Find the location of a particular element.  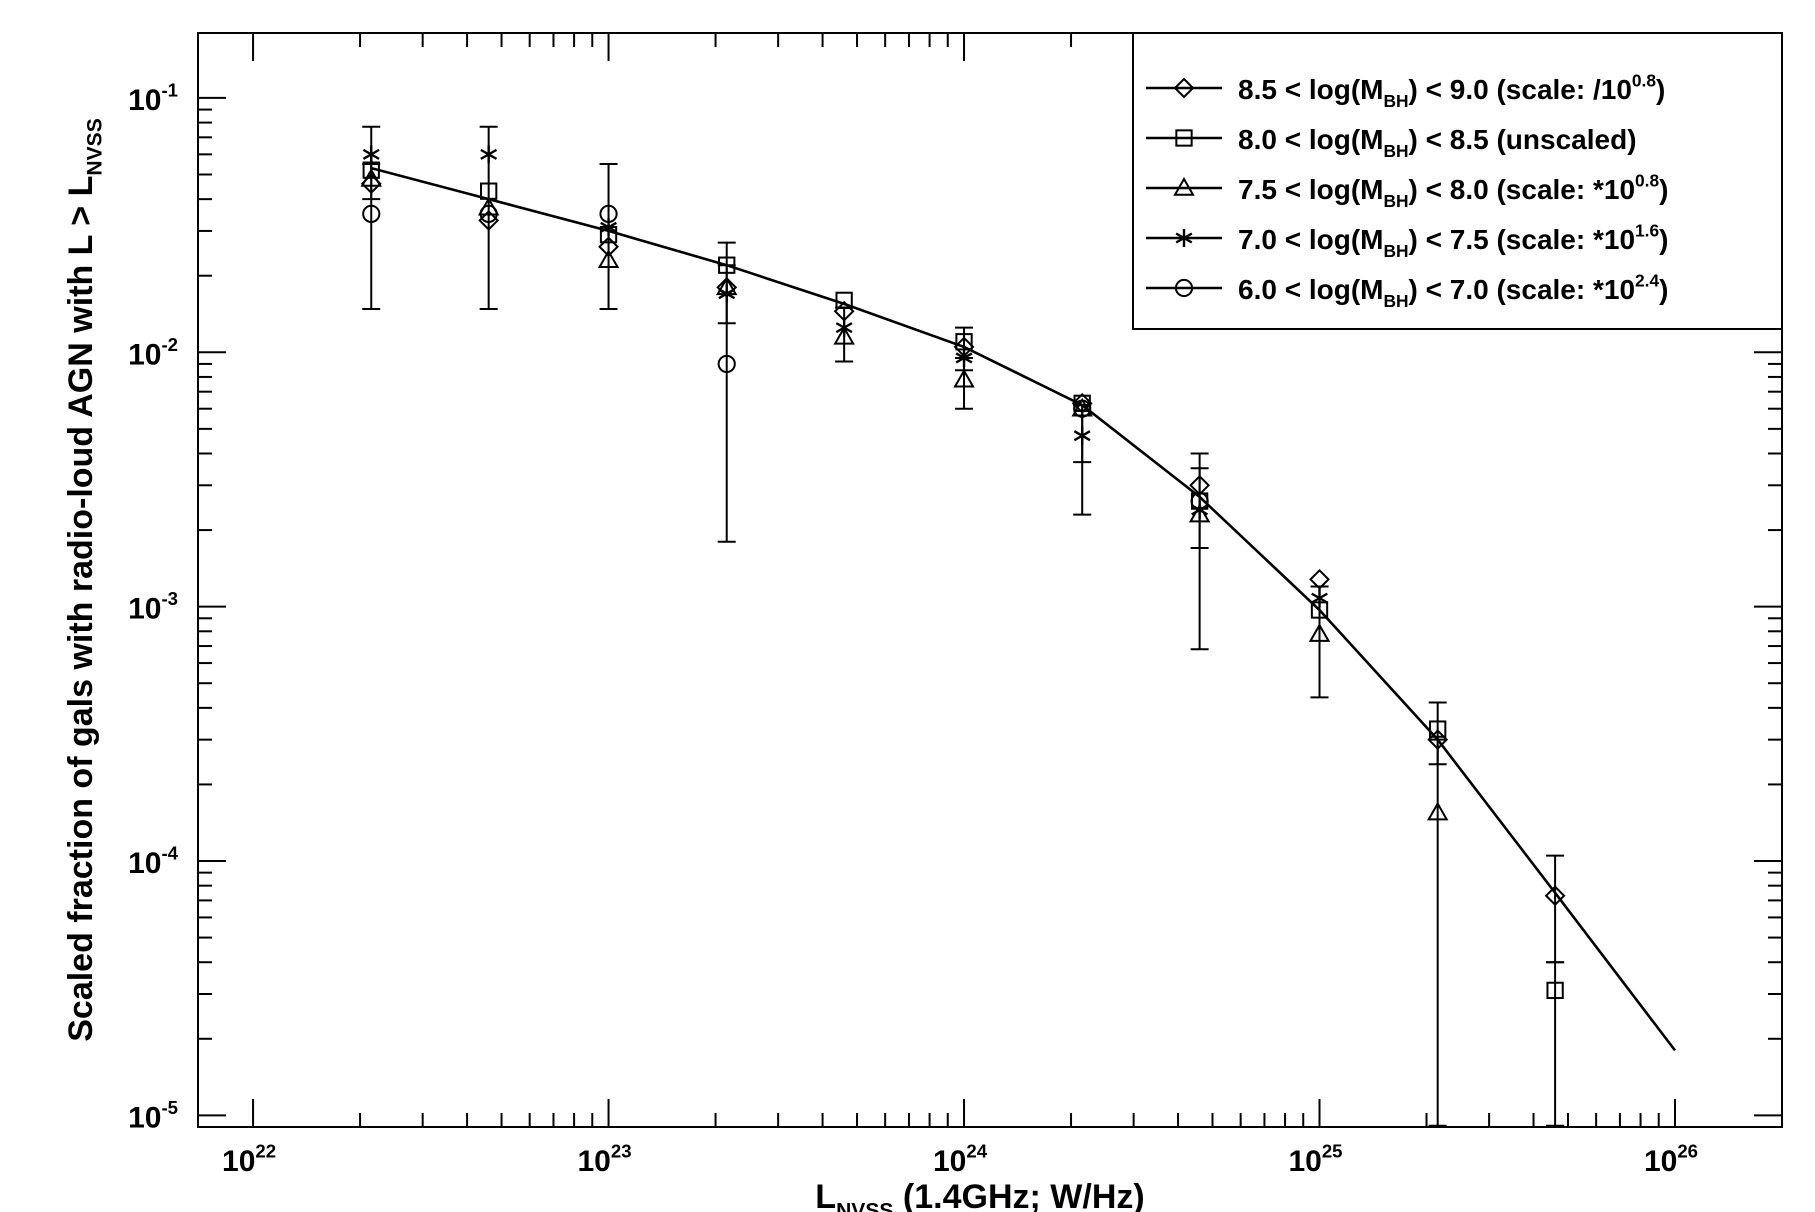

legend-label: 8.0 < log(MBH) < 8.5 (unscaled) is located at coordinates (1437, 142).